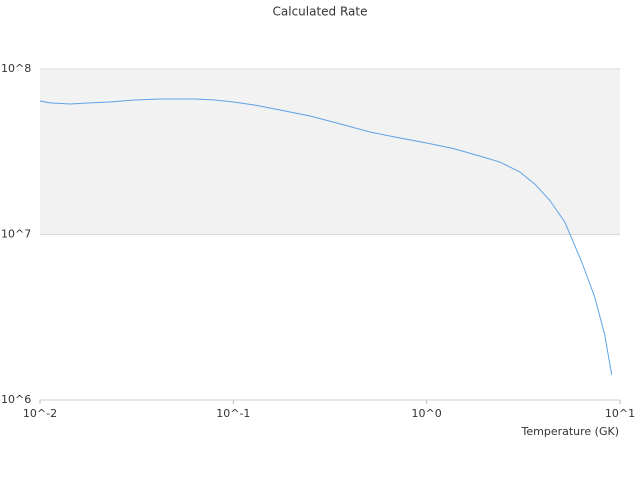  What do you see at coordinates (570, 431) in the screenshot?
I see `x-axis-title: Temperature (GK)` at bounding box center [570, 431].